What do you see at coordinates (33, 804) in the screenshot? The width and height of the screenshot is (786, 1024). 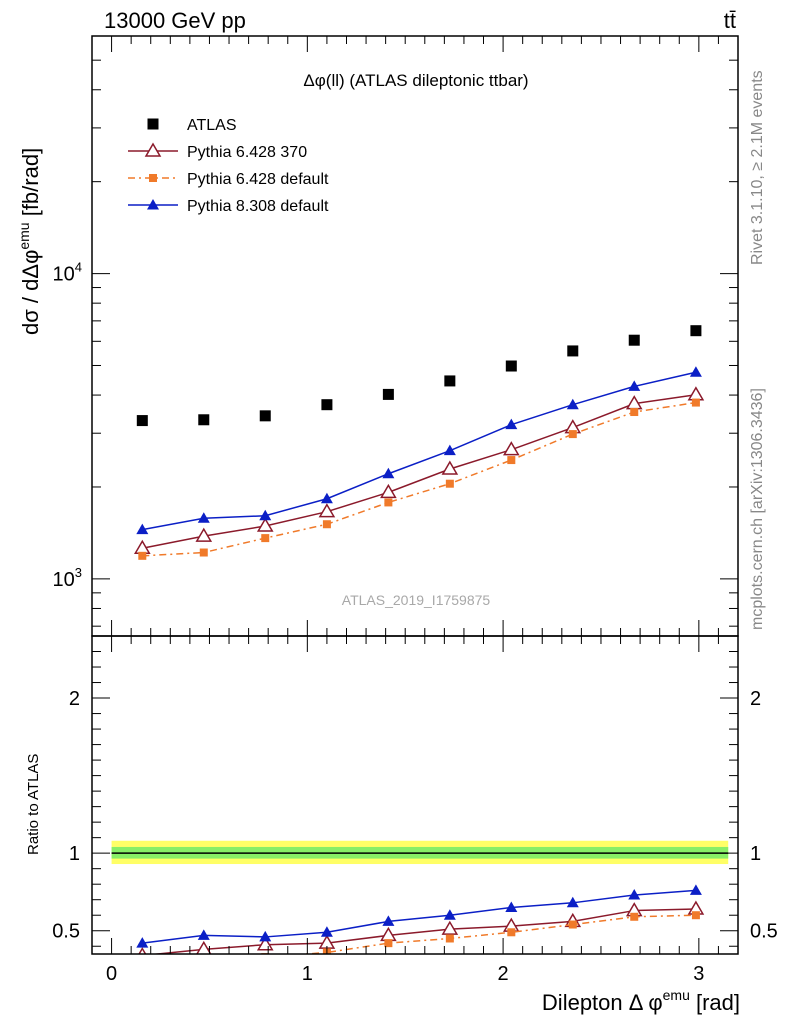 I see `ratio-axis-title: Ratio to ATLAS` at bounding box center [33, 804].